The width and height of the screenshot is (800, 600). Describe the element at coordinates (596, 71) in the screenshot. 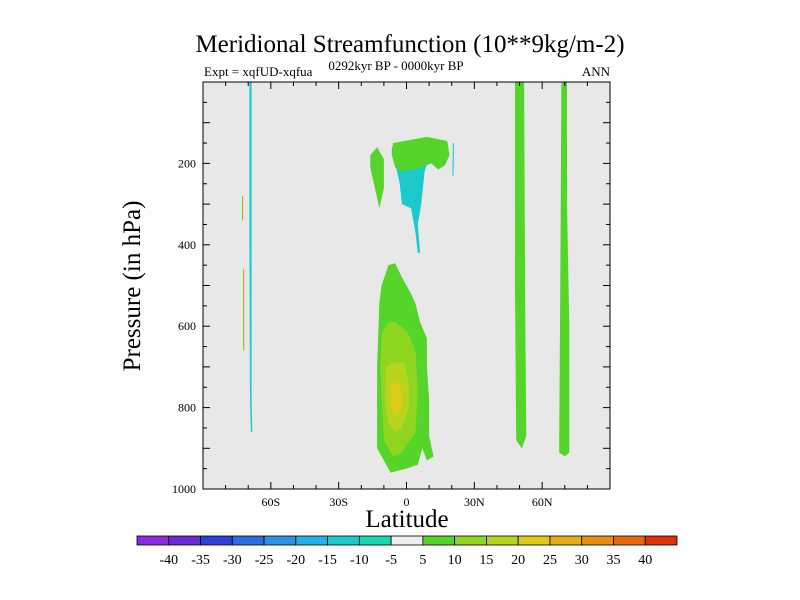

I see `season-label: ANN` at that location.